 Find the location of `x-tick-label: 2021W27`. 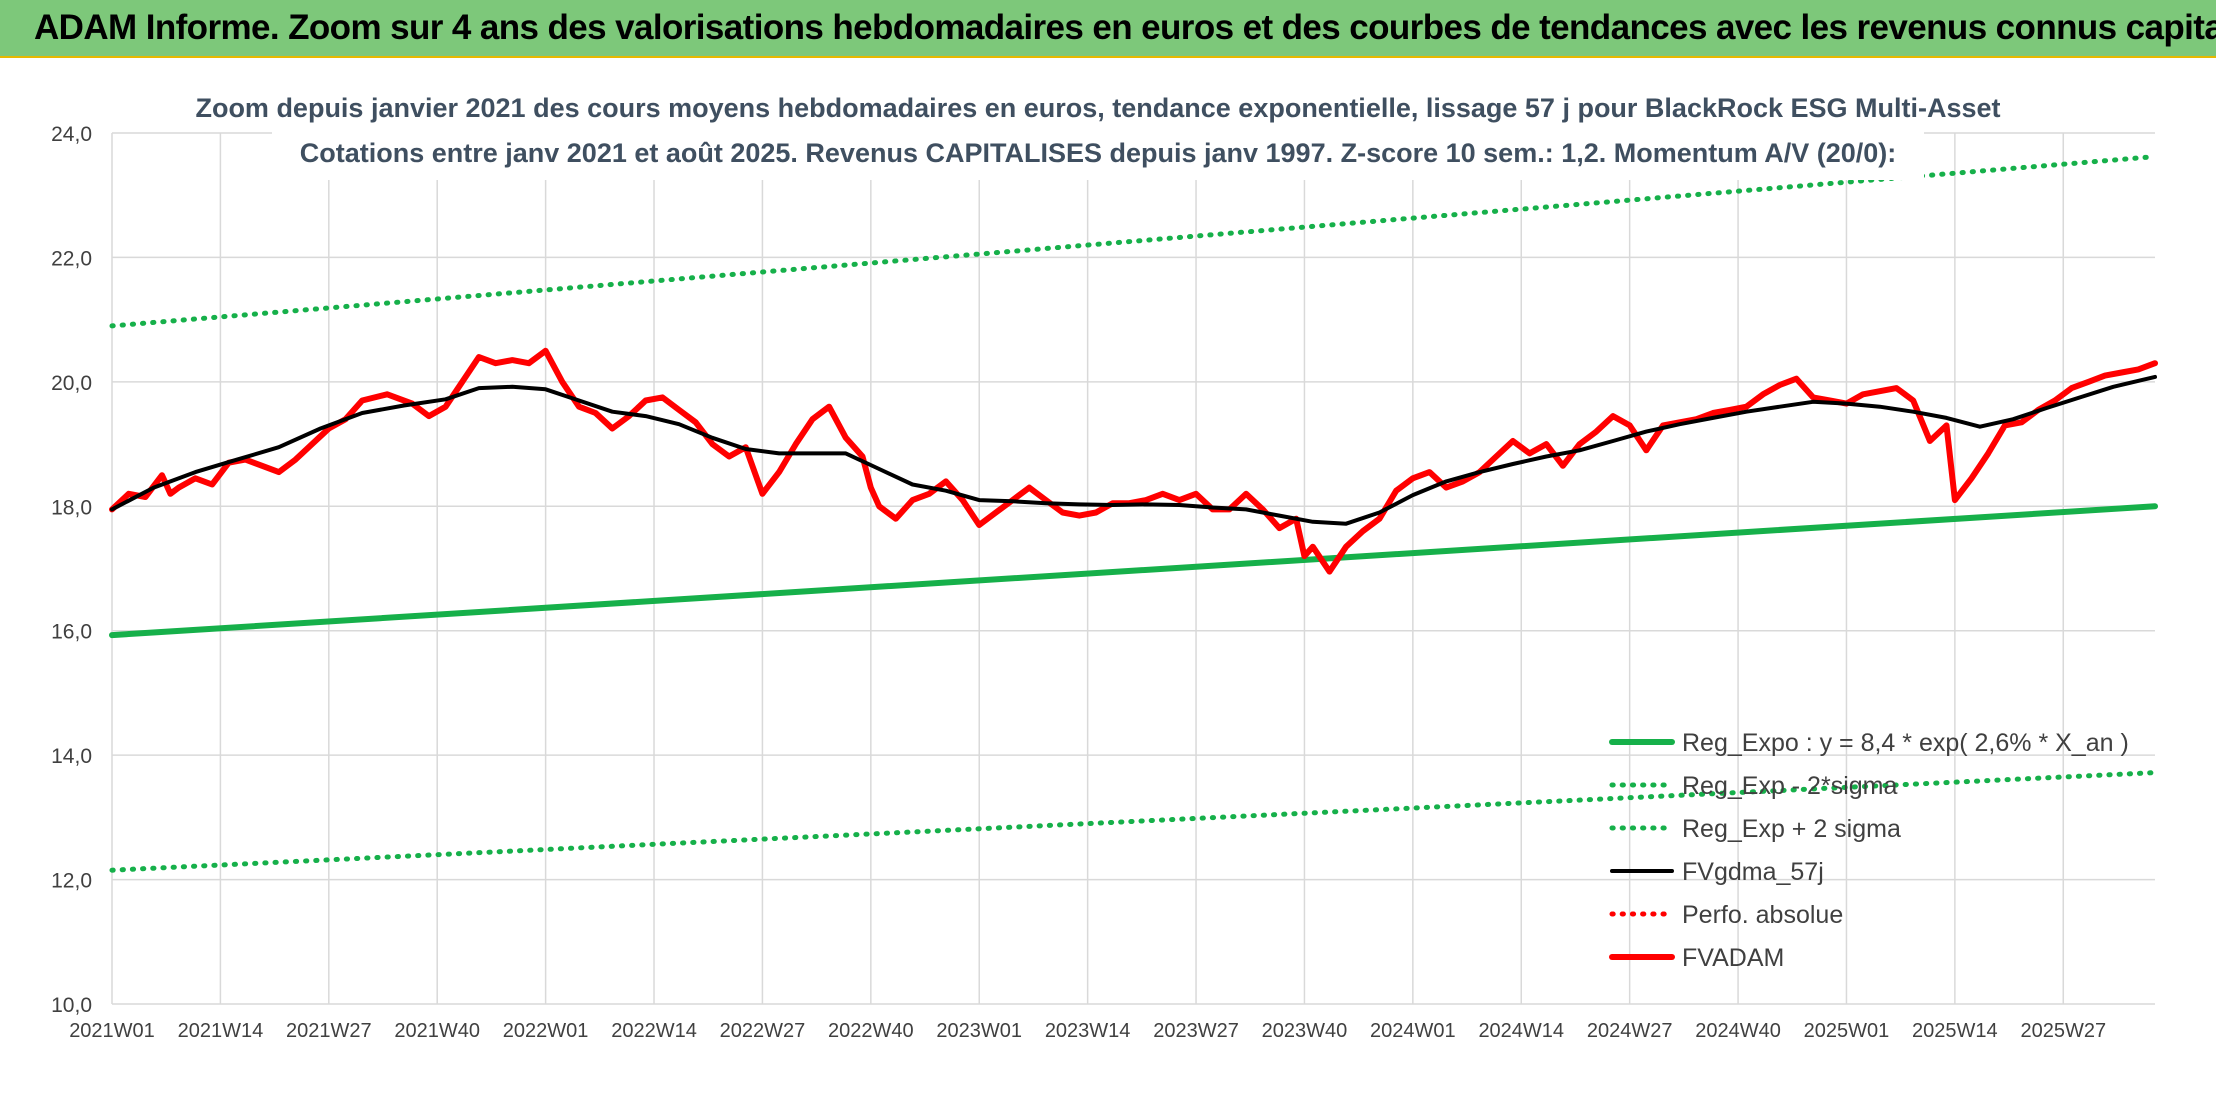

x-tick-label: 2021W27 is located at coordinates (329, 1031).